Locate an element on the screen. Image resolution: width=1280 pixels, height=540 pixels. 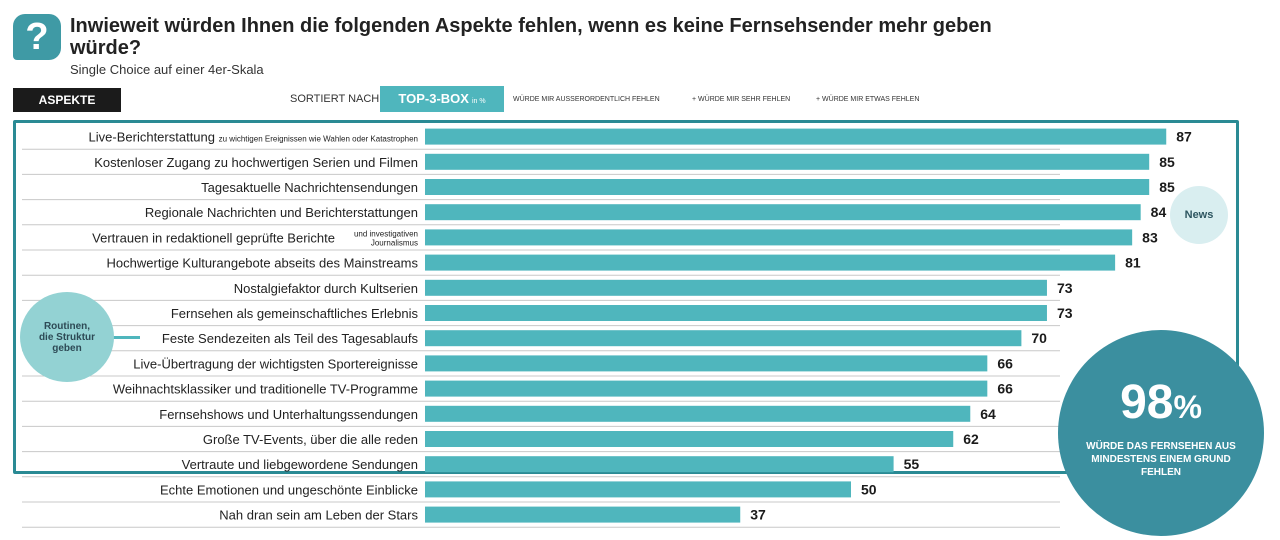
category-label-main: Live-Berichterstattung is located at coordinates (154, 137).